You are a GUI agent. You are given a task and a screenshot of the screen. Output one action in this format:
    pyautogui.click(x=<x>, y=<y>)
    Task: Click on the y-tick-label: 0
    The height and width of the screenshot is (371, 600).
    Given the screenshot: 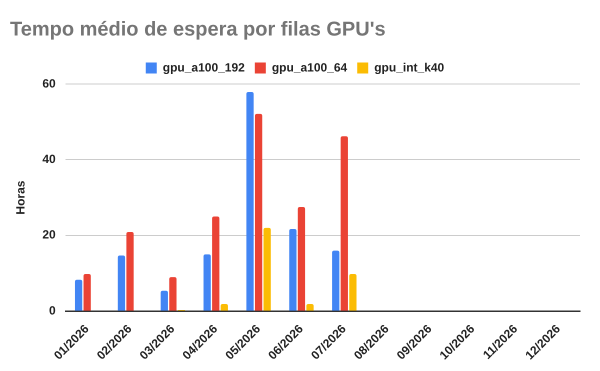 What is the action you would take?
    pyautogui.click(x=52, y=310)
    